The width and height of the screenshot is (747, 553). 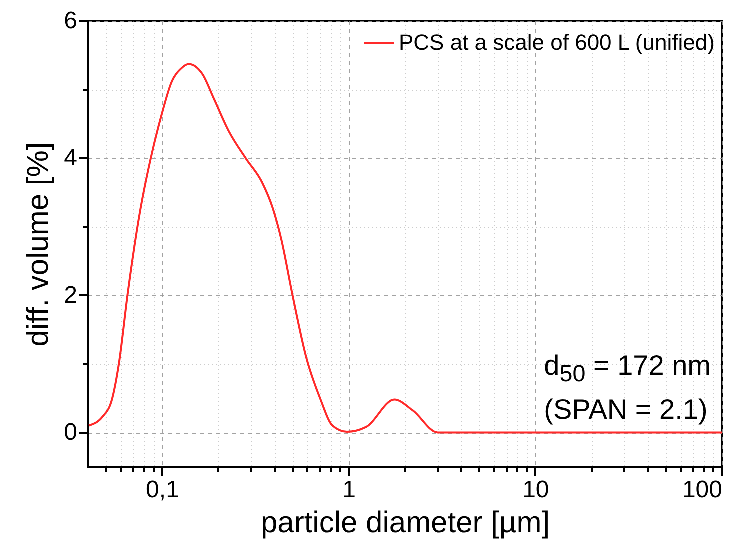 What do you see at coordinates (349, 490) in the screenshot?
I see `x-tick-label: 1` at bounding box center [349, 490].